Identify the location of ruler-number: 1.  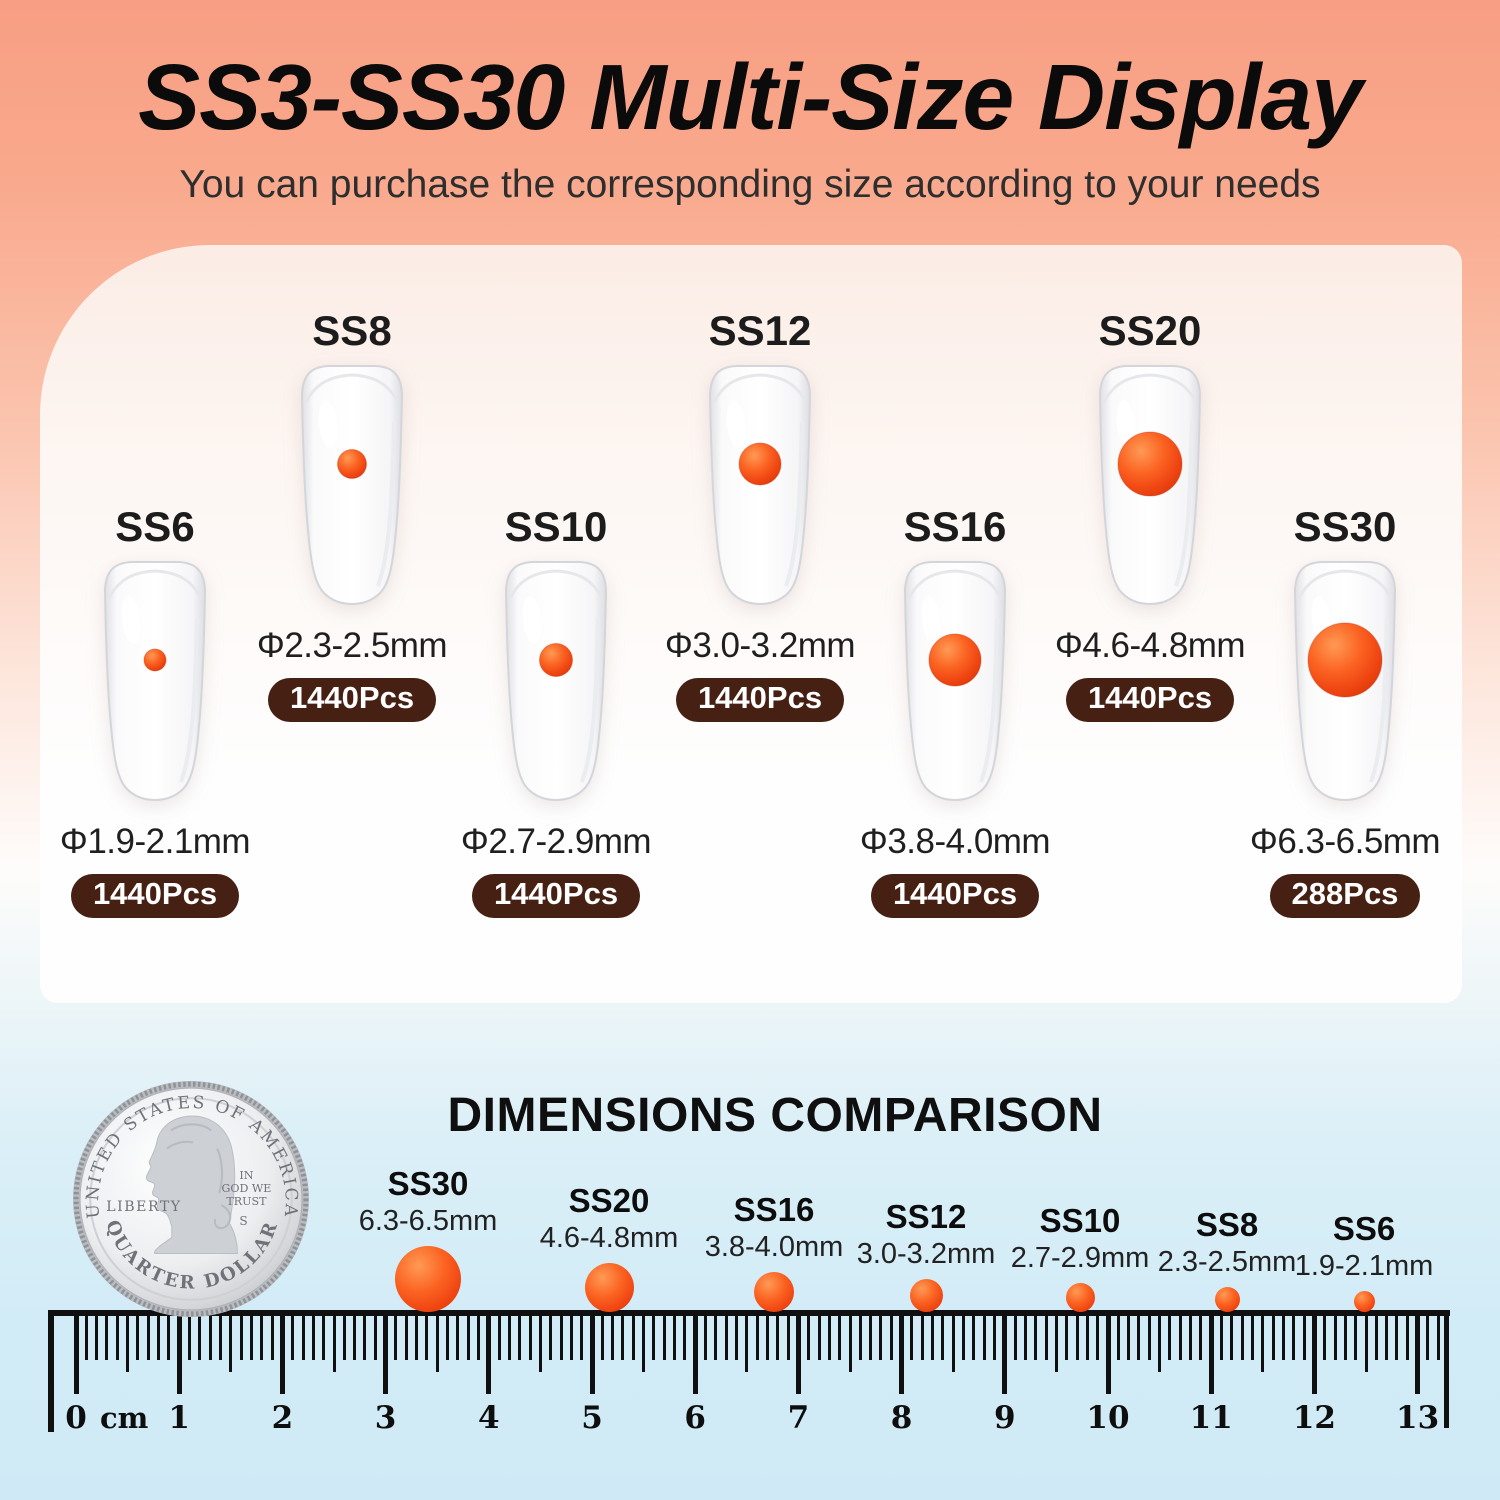
(179, 1418).